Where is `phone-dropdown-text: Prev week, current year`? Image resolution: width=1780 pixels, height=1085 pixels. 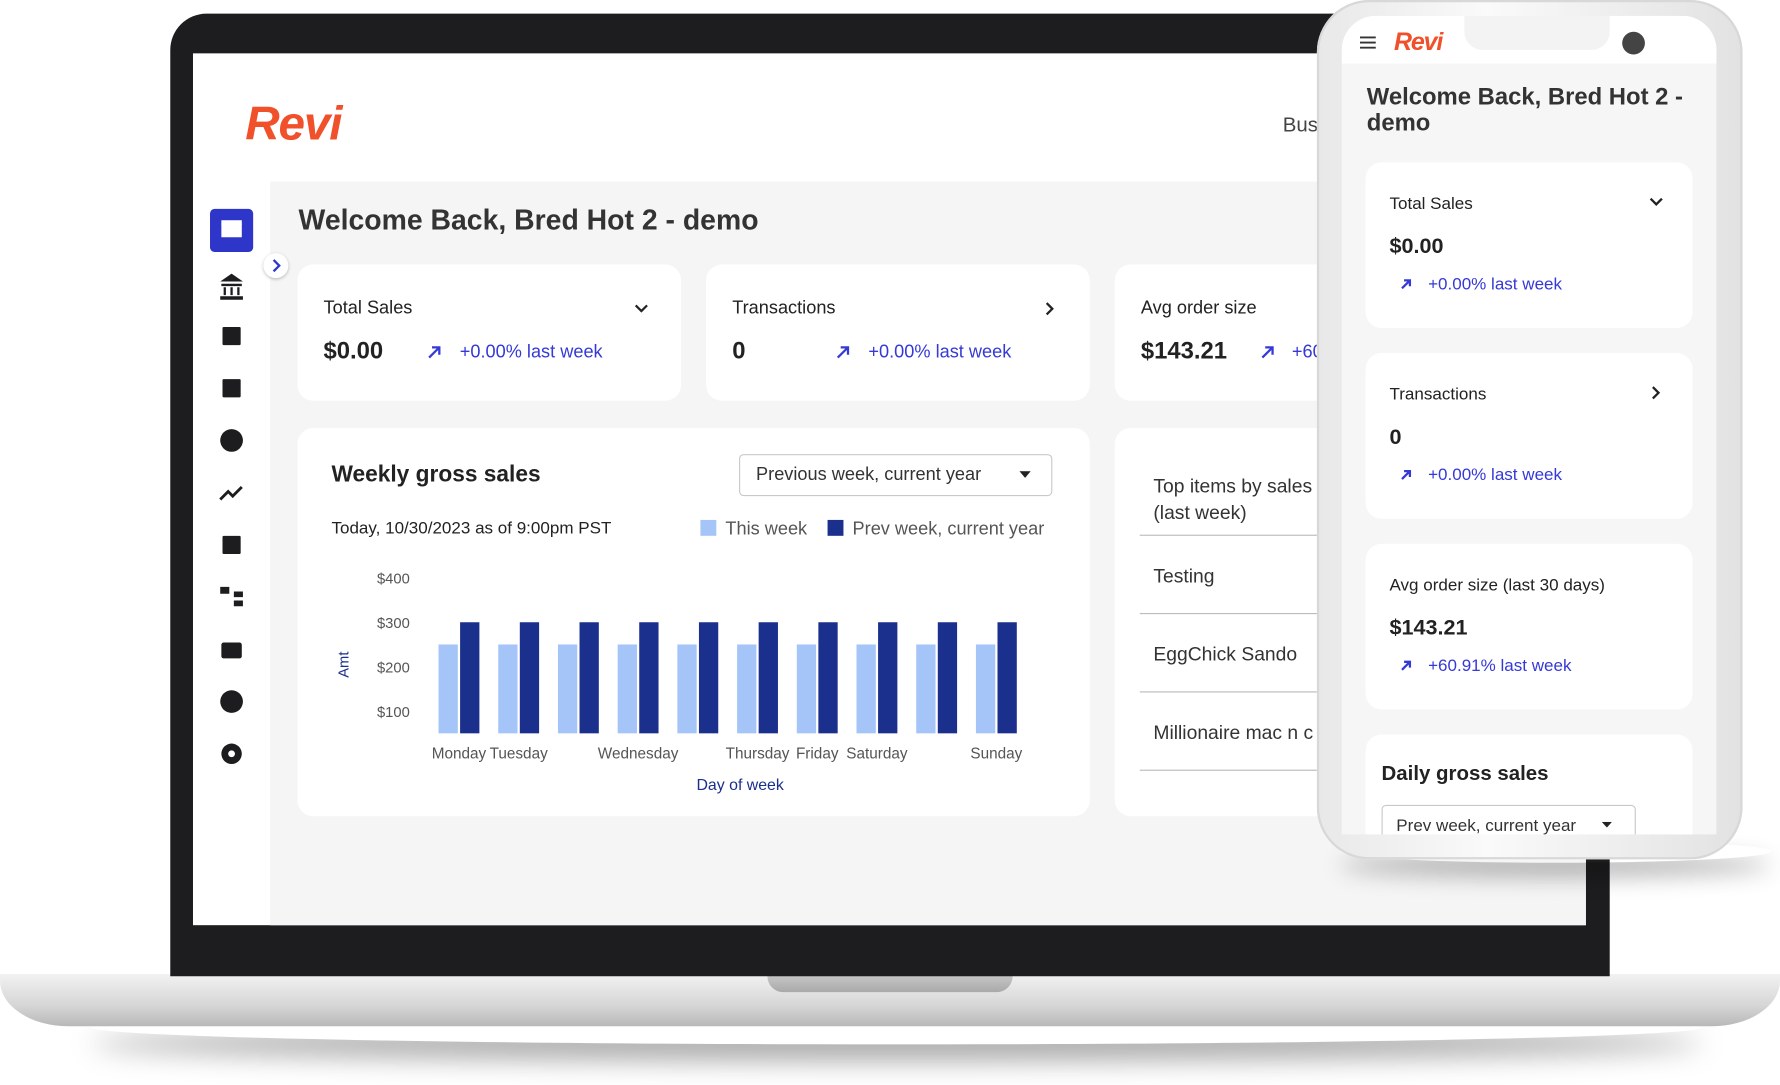
phone-dropdown-text: Prev week, current year is located at coordinates (1486, 825).